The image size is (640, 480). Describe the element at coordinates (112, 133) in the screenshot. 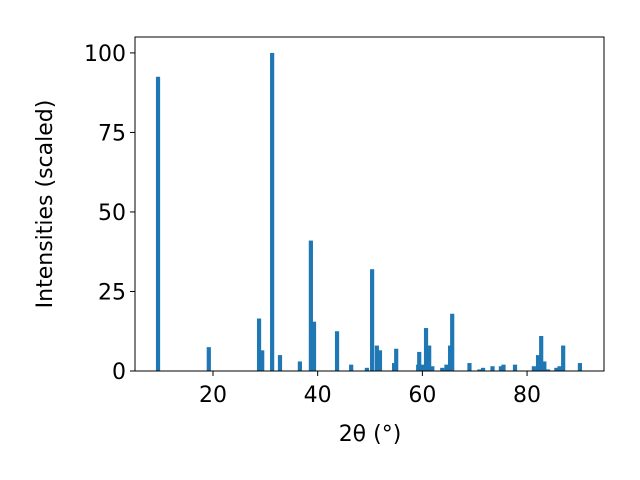

I see `y-tick-label: 75` at that location.